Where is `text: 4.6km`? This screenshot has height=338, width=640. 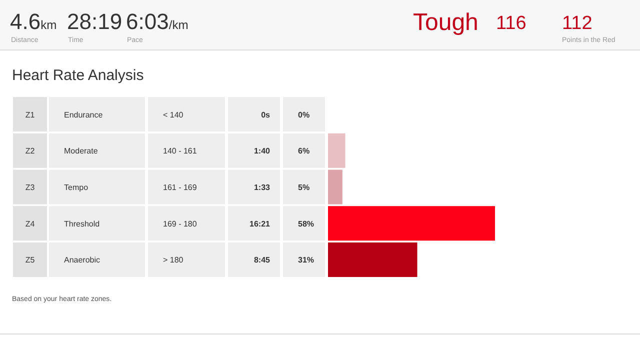
text: 4.6km is located at coordinates (33, 21).